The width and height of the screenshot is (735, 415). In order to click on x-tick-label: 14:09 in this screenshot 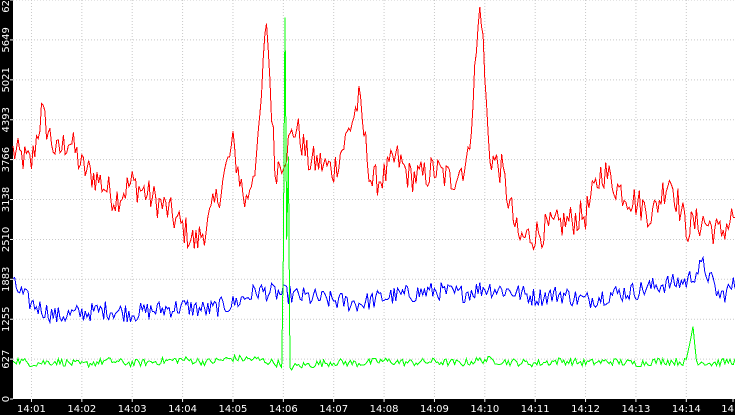, I will do `click(434, 409)`.